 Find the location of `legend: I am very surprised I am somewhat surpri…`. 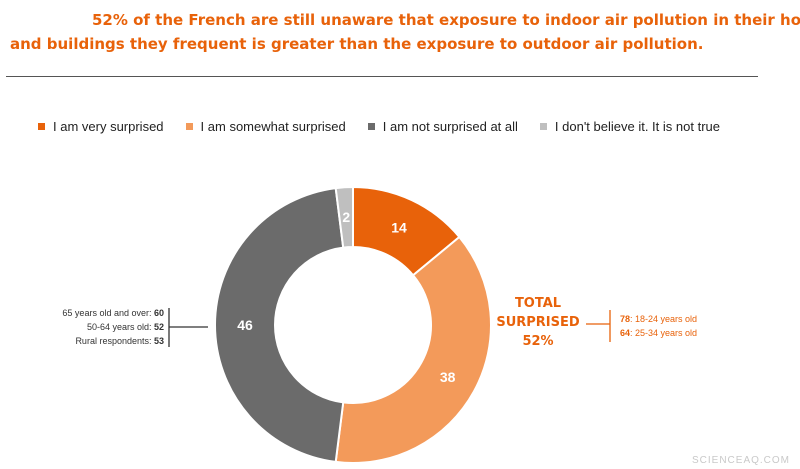

legend: I am very surprised I am somewhat surpri… is located at coordinates (379, 126).